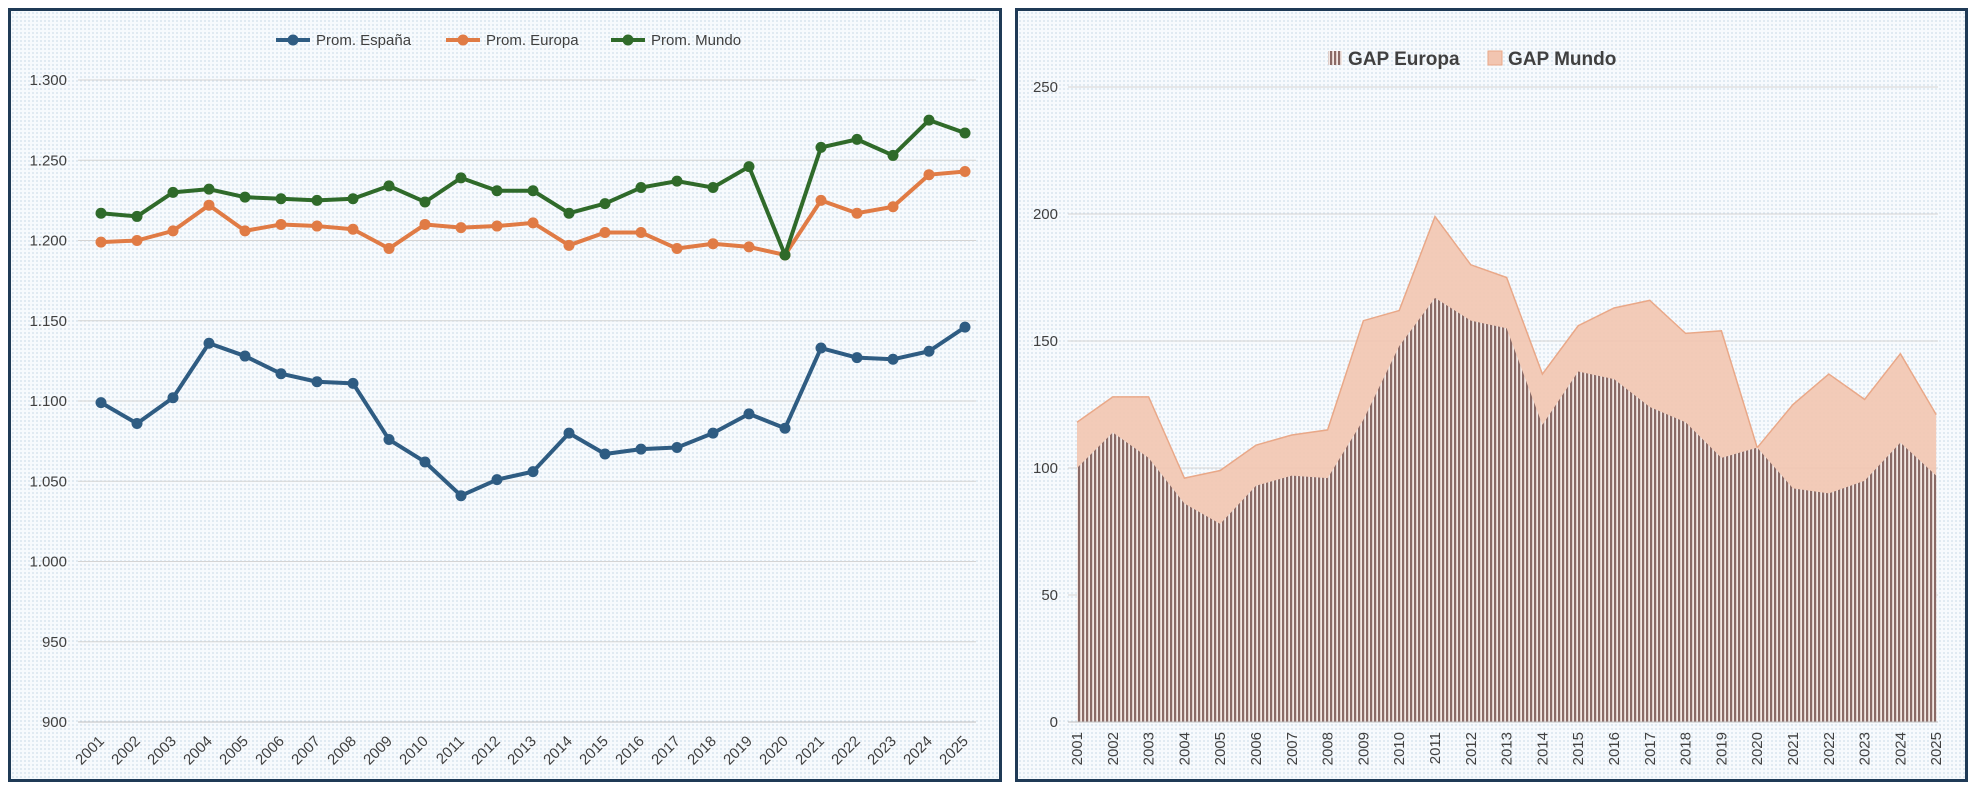  What do you see at coordinates (48, 321) in the screenshot?
I see `y-tick-label: 1.150` at bounding box center [48, 321].